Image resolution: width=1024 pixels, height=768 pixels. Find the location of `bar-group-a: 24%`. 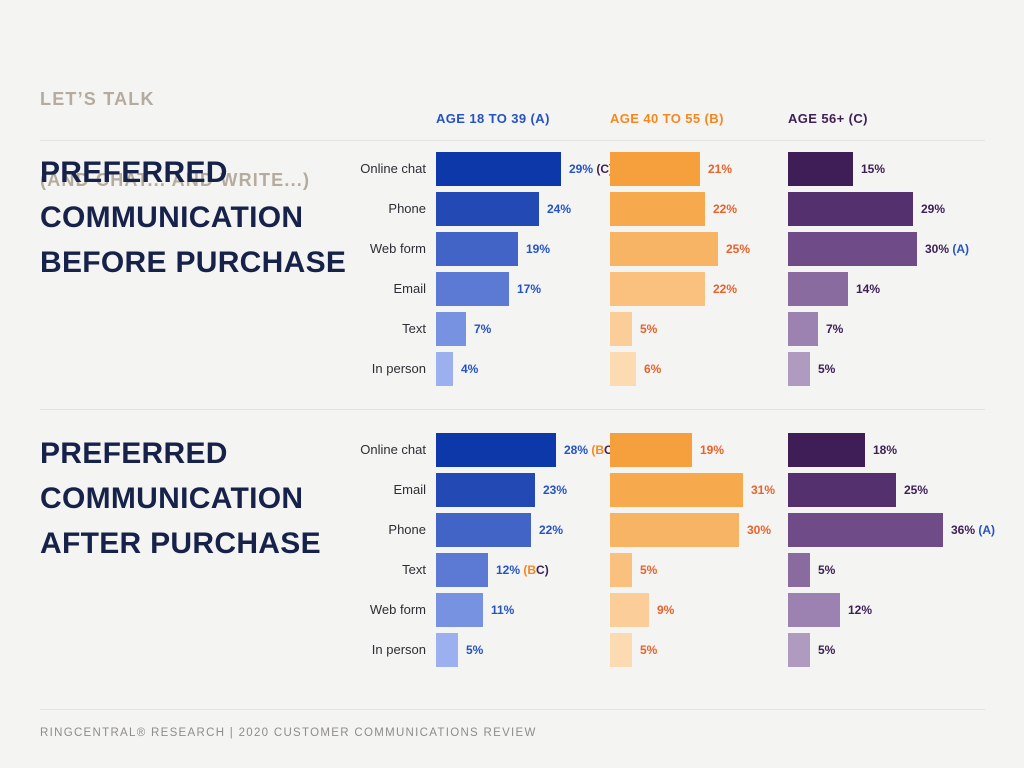

bar-group-a: 24% is located at coordinates (503, 209).